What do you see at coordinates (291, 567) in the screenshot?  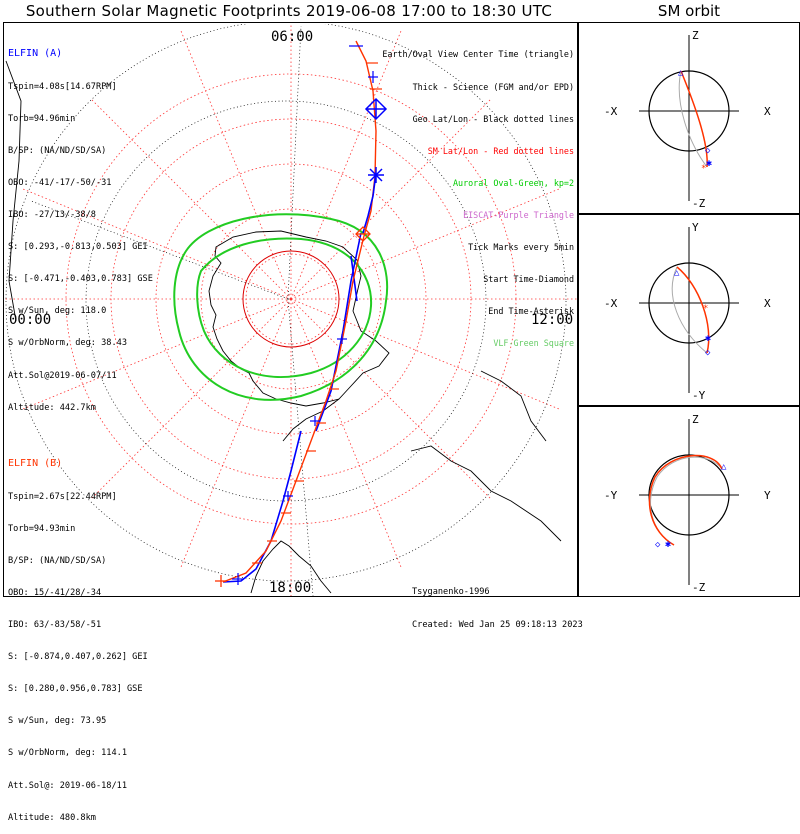 I see `south-america-coastline` at bounding box center [291, 567].